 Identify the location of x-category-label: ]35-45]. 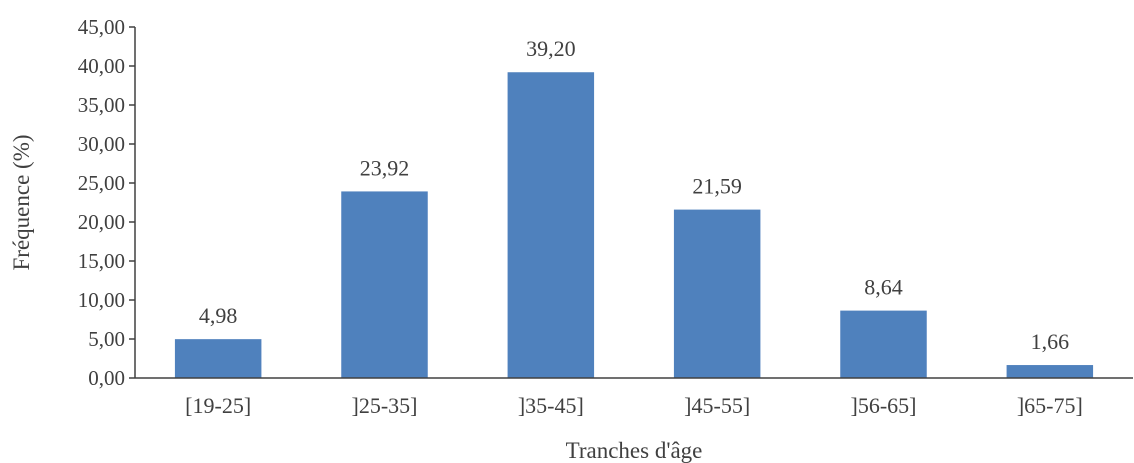
(551, 405).